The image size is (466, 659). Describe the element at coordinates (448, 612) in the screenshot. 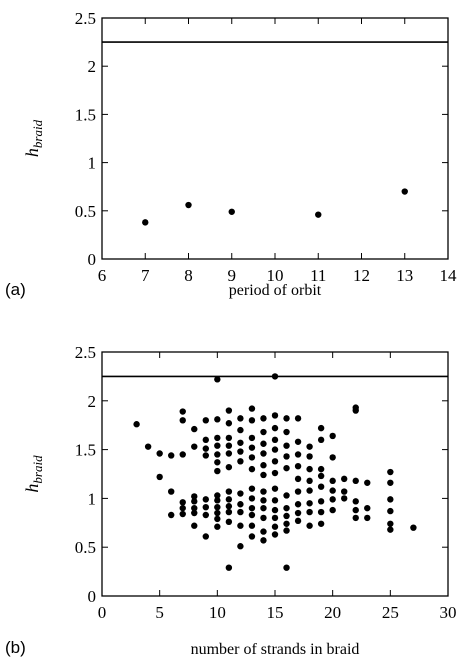

I see `x-tick-label: 30` at that location.